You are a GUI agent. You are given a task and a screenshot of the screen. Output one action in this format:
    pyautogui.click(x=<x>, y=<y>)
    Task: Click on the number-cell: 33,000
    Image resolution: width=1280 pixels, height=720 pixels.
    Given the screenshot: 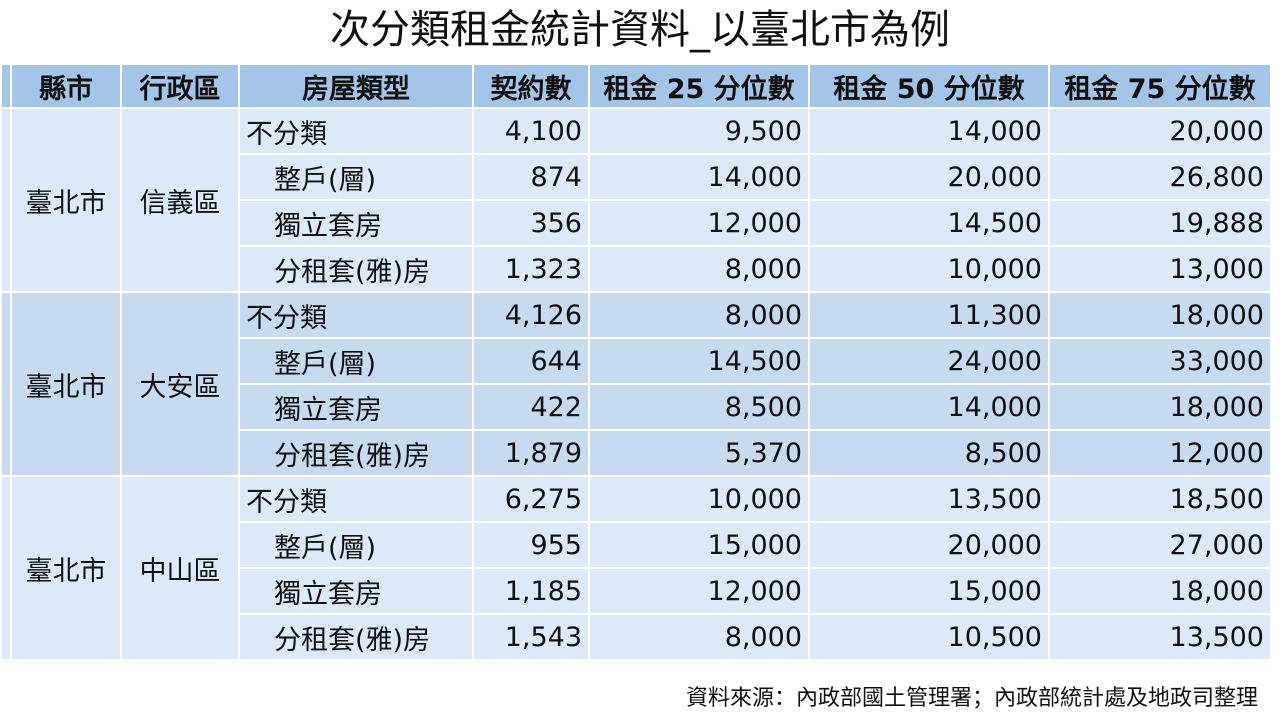 What is the action you would take?
    pyautogui.click(x=1160, y=361)
    